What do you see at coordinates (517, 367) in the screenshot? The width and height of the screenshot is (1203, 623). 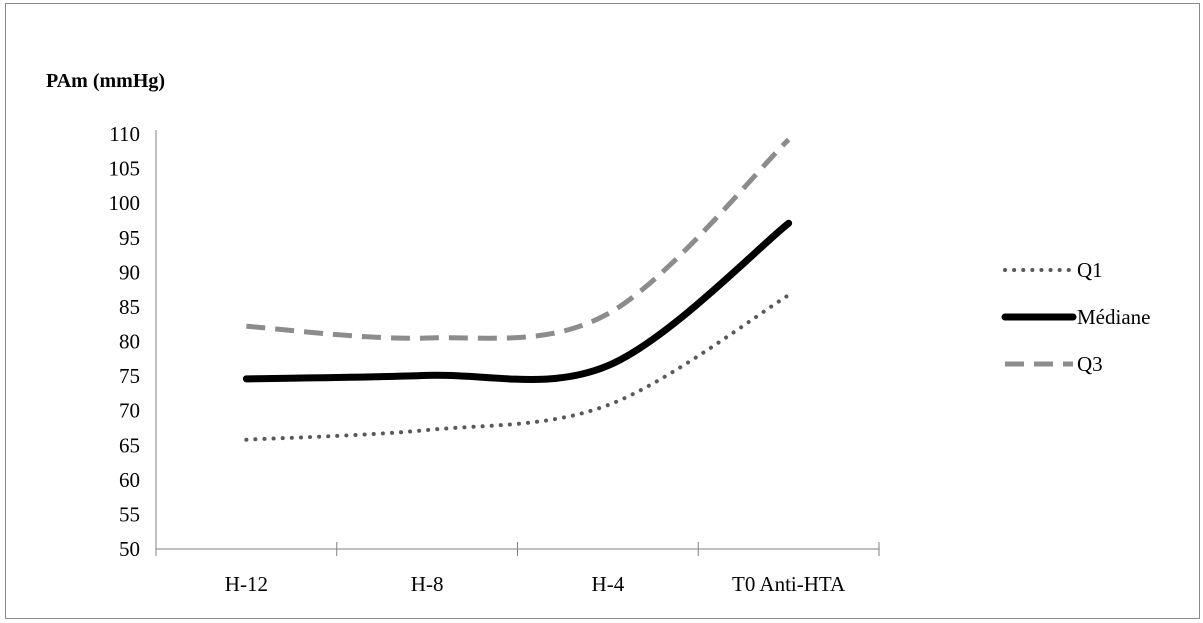 I see `series-line-q1` at bounding box center [517, 367].